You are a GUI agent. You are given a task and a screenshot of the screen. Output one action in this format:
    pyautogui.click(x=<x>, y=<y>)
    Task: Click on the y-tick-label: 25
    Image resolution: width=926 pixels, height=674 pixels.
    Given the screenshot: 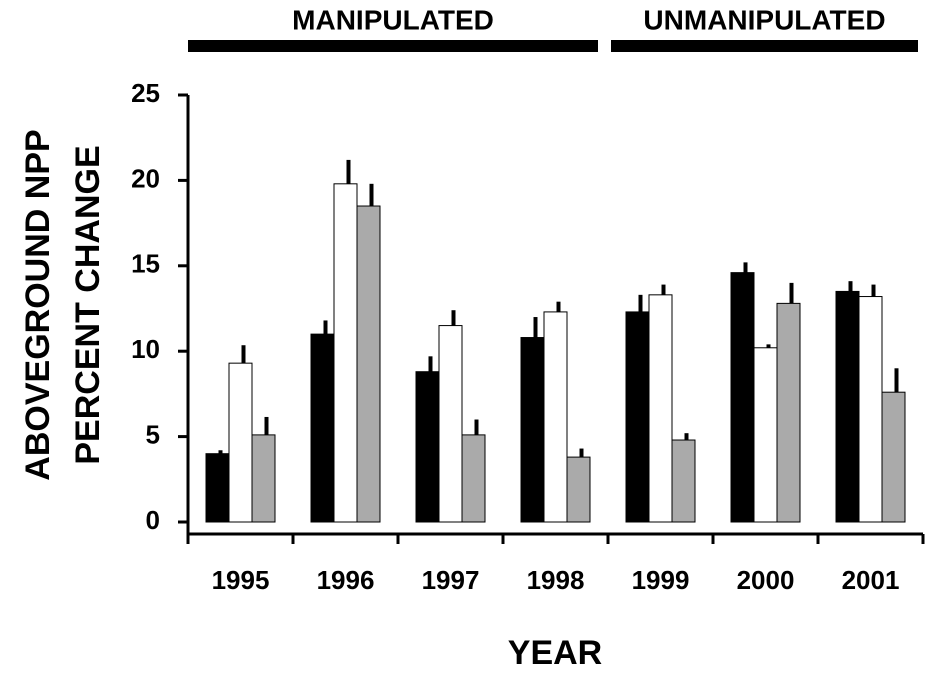 What is the action you would take?
    pyautogui.click(x=145, y=93)
    